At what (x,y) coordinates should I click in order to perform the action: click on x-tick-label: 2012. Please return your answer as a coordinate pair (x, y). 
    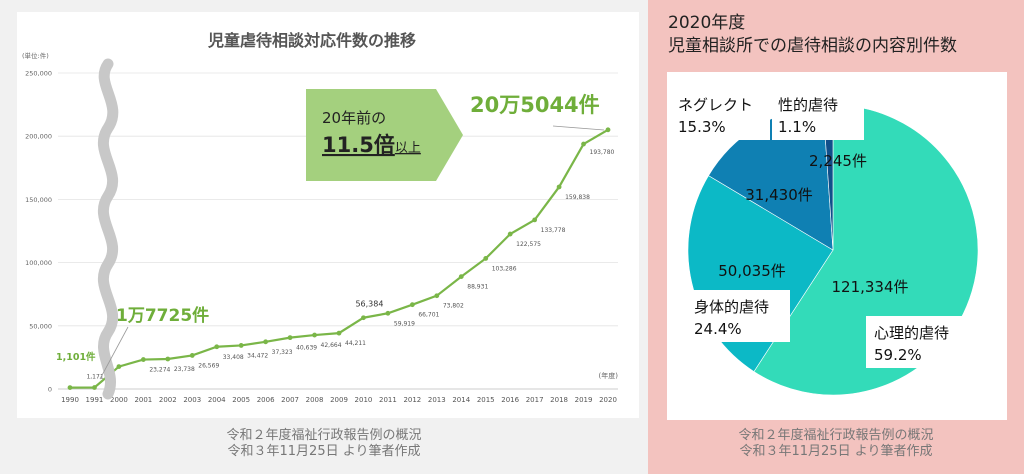
    Looking at the image, I should click on (412, 400).